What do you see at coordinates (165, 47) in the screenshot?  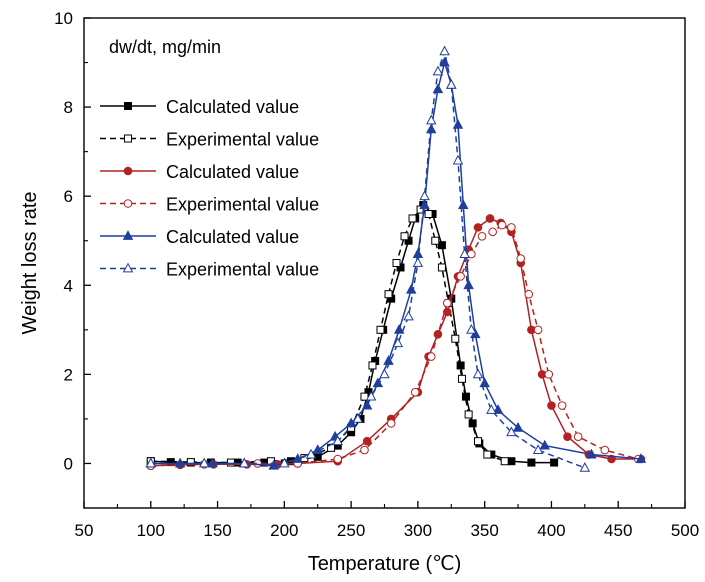 I see `chart-annotation: dw/dt, mg/min` at bounding box center [165, 47].